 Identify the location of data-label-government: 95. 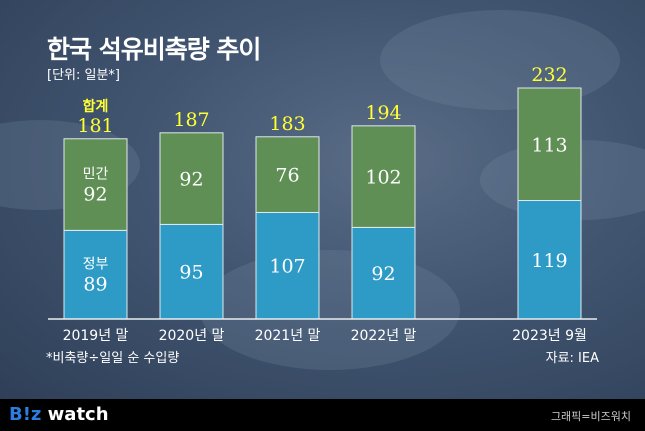
(191, 273).